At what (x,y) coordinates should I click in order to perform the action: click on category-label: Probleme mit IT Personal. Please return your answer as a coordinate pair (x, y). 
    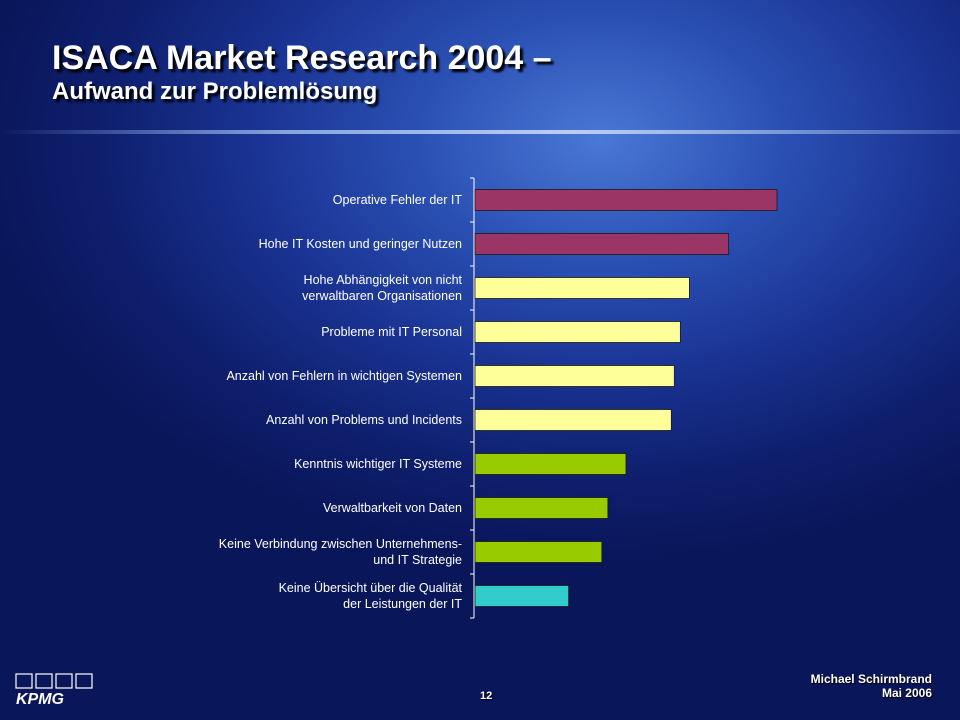
    Looking at the image, I should click on (391, 332).